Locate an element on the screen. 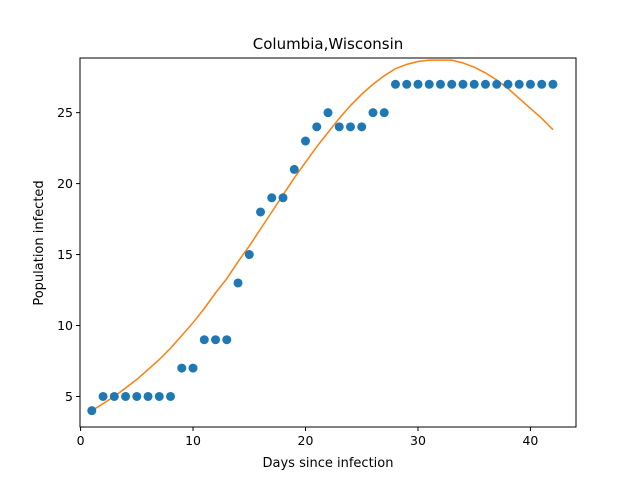 Image resolution: width=640 pixels, height=480 pixels. y-axis: 5 10 15 20 25 is located at coordinates (68, 254).